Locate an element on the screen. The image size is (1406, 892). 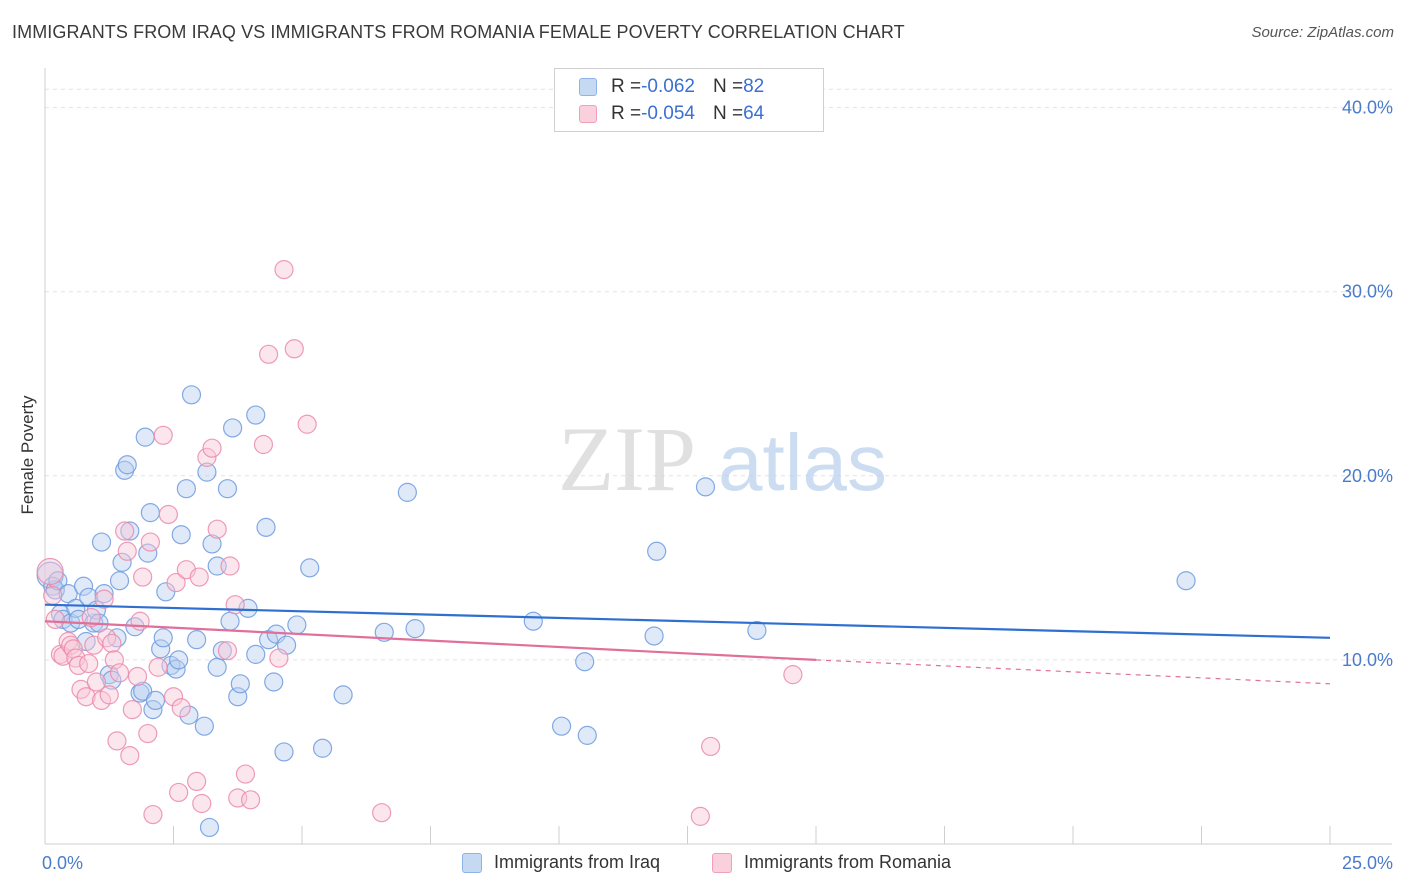
bottom-legend-swatch-iraq is located at coordinates (472, 862).